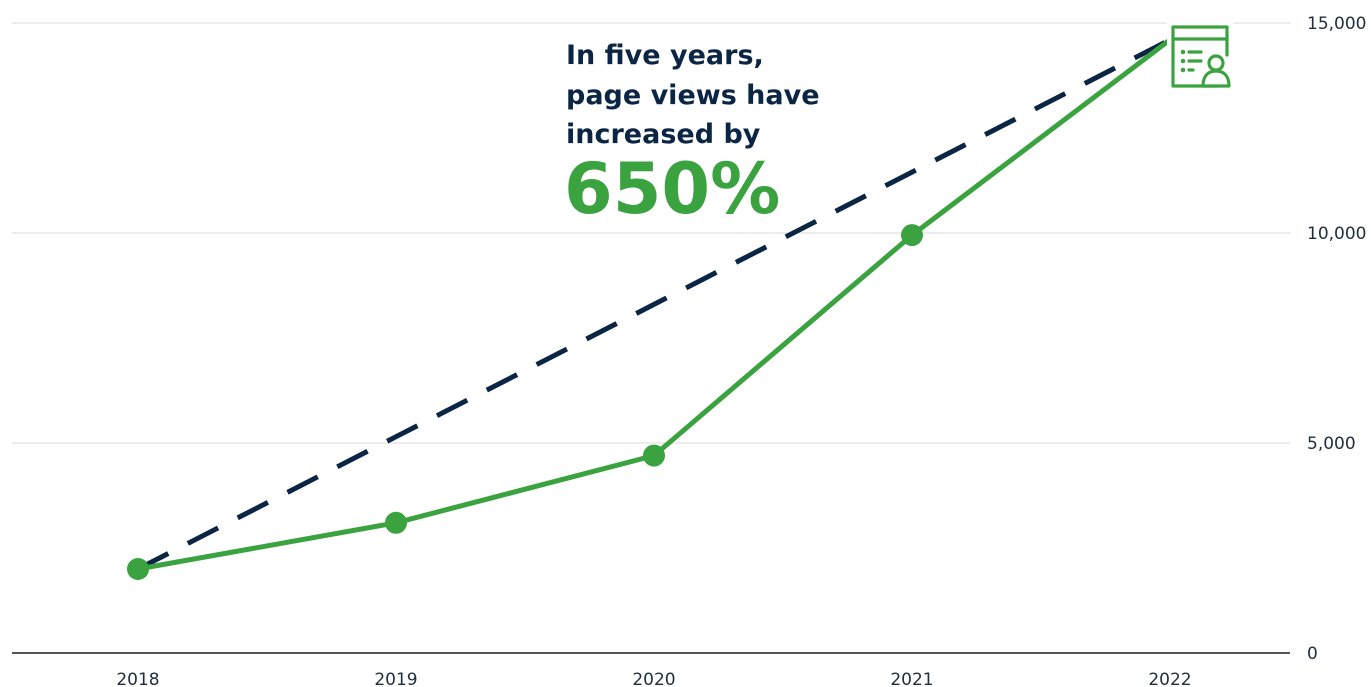  I want to click on x-tick-label: 2020, so click(653, 678).